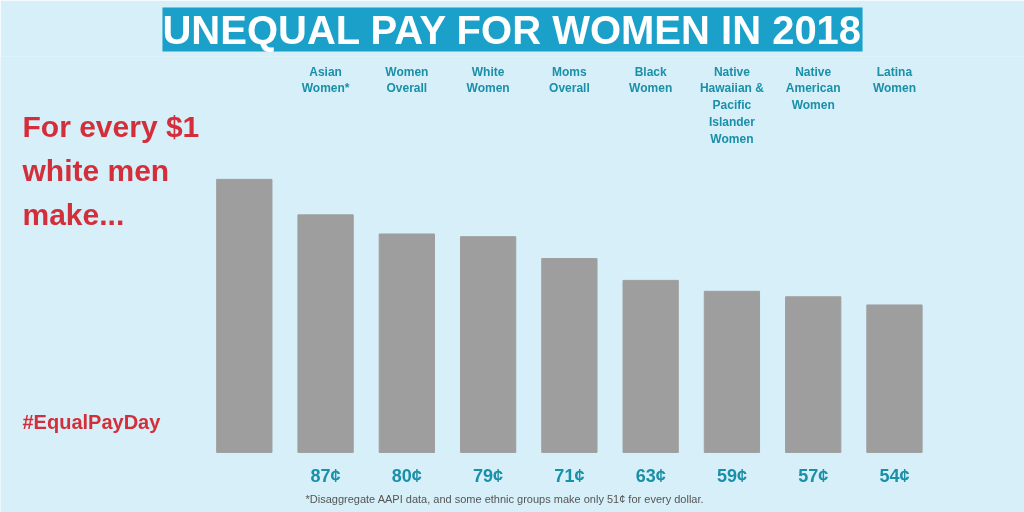 The width and height of the screenshot is (1024, 512). Describe the element at coordinates (731, 476) in the screenshot. I see `data-label: 59¢` at that location.